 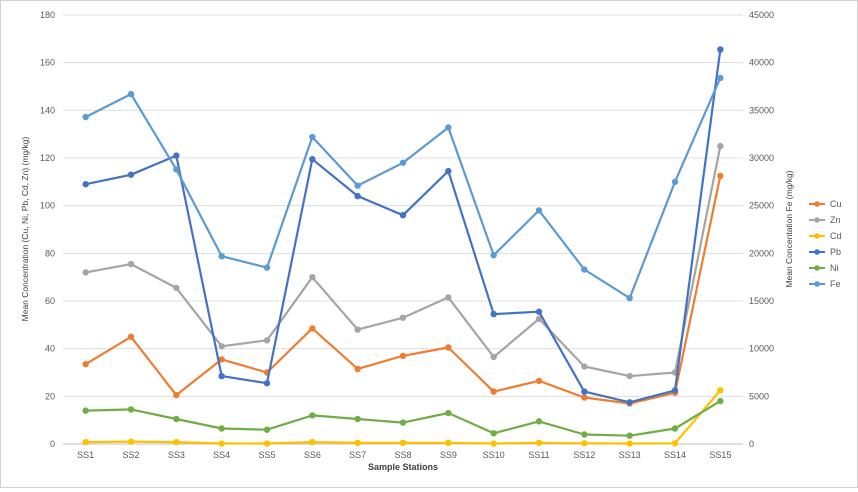 I want to click on y-tick-label: 180, so click(x=47, y=15).